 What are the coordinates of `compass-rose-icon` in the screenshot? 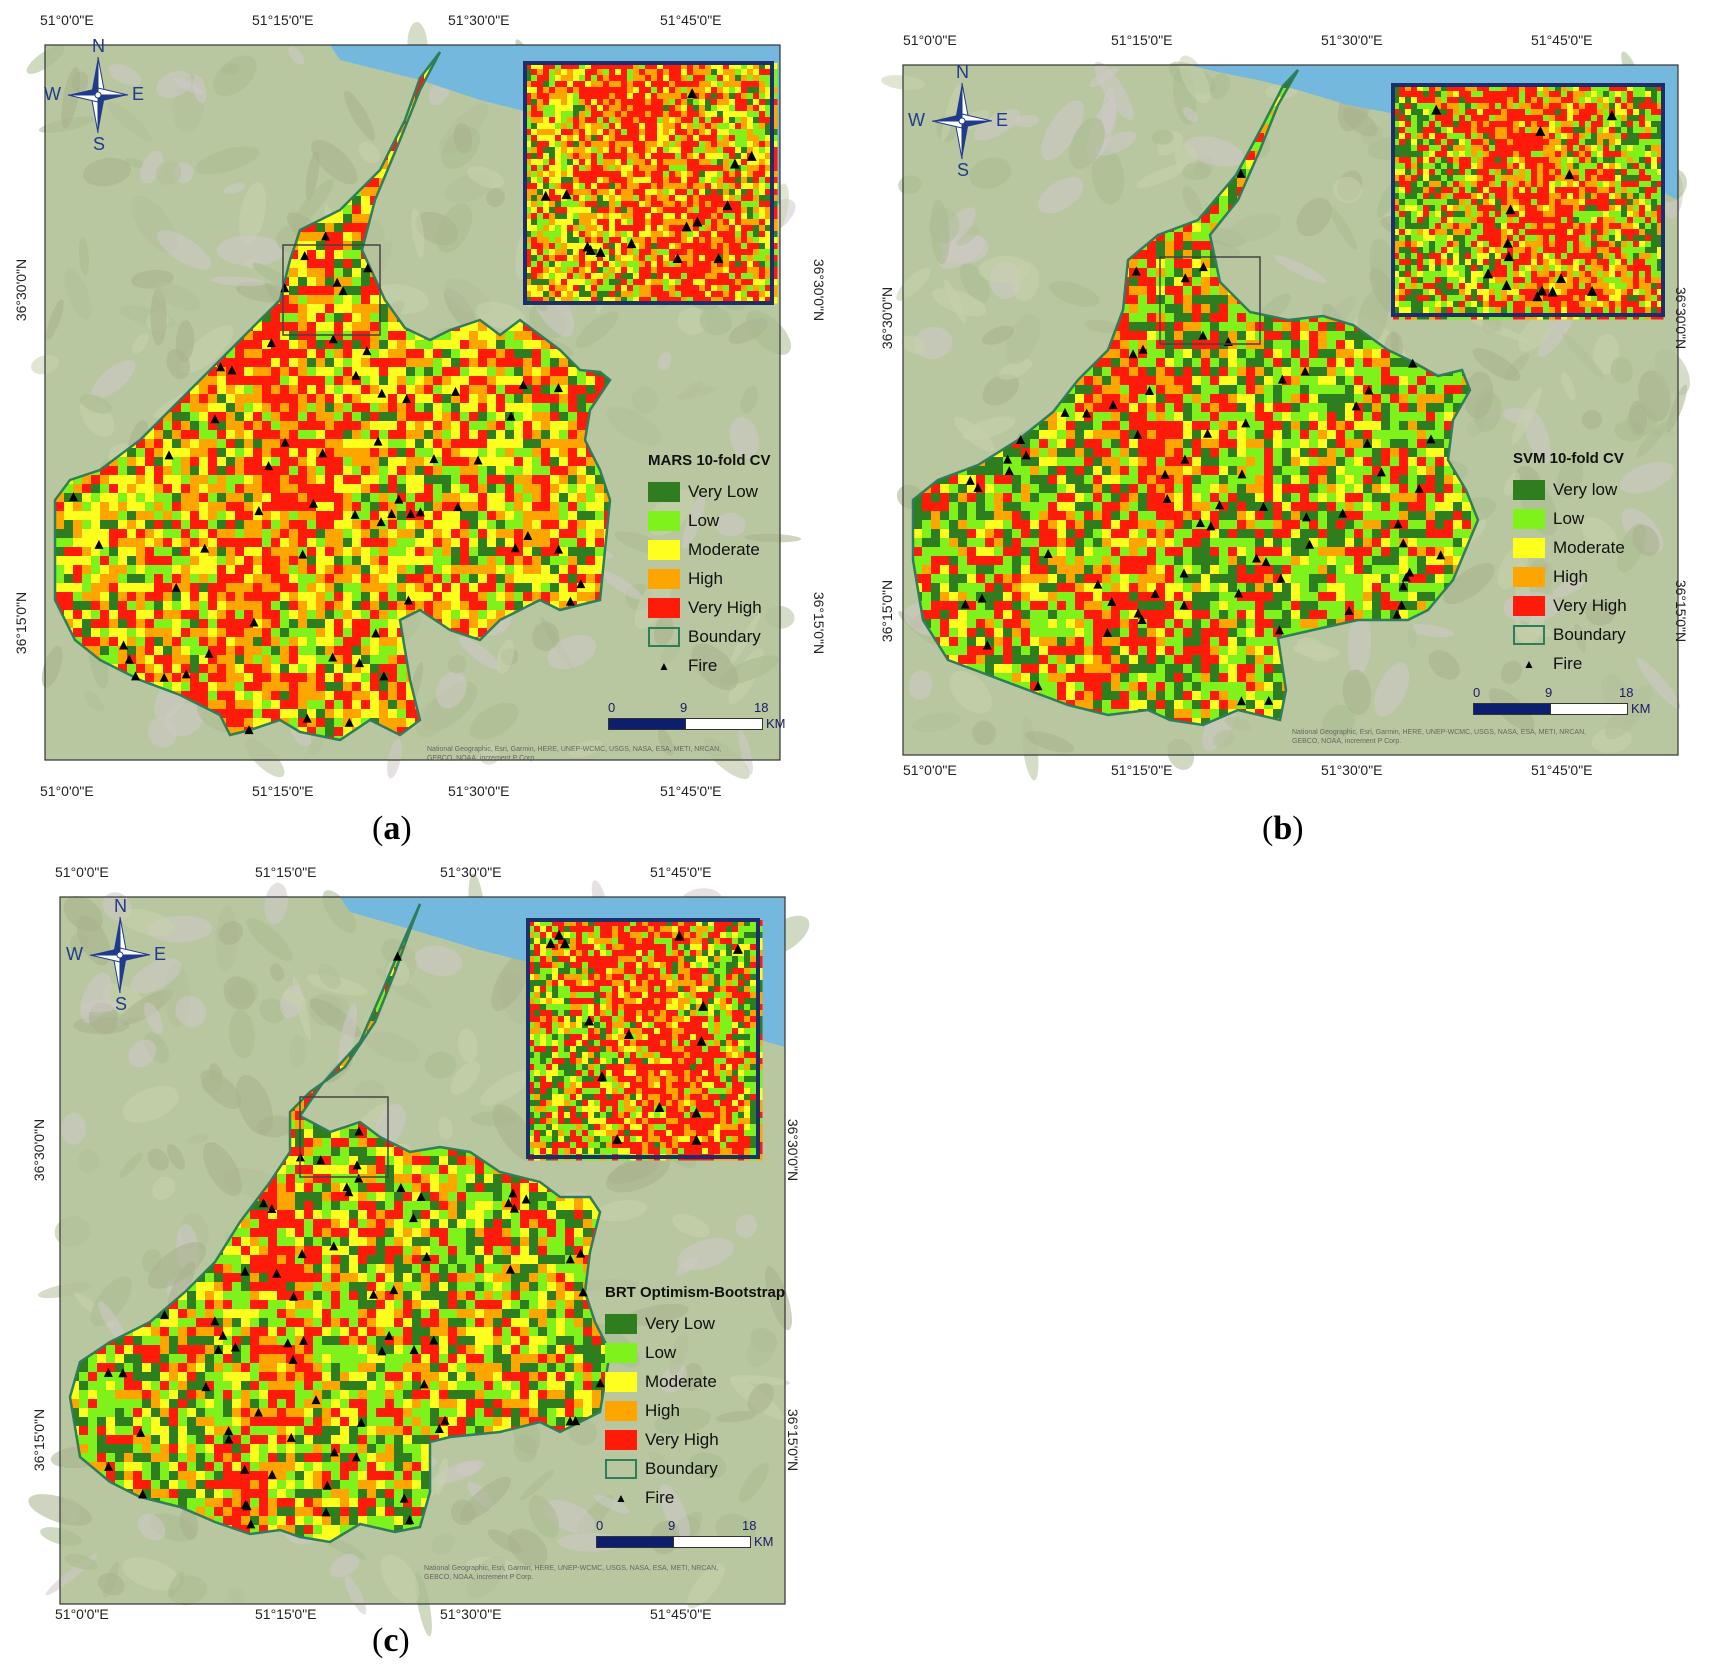 It's located at (120, 955).